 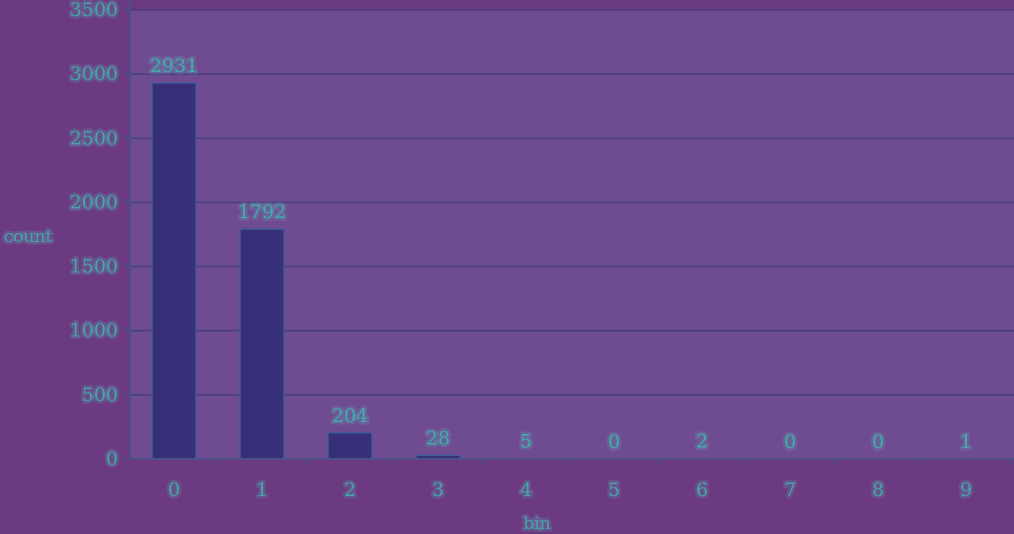 What do you see at coordinates (966, 490) in the screenshot?
I see `x-tick-label: 9` at bounding box center [966, 490].